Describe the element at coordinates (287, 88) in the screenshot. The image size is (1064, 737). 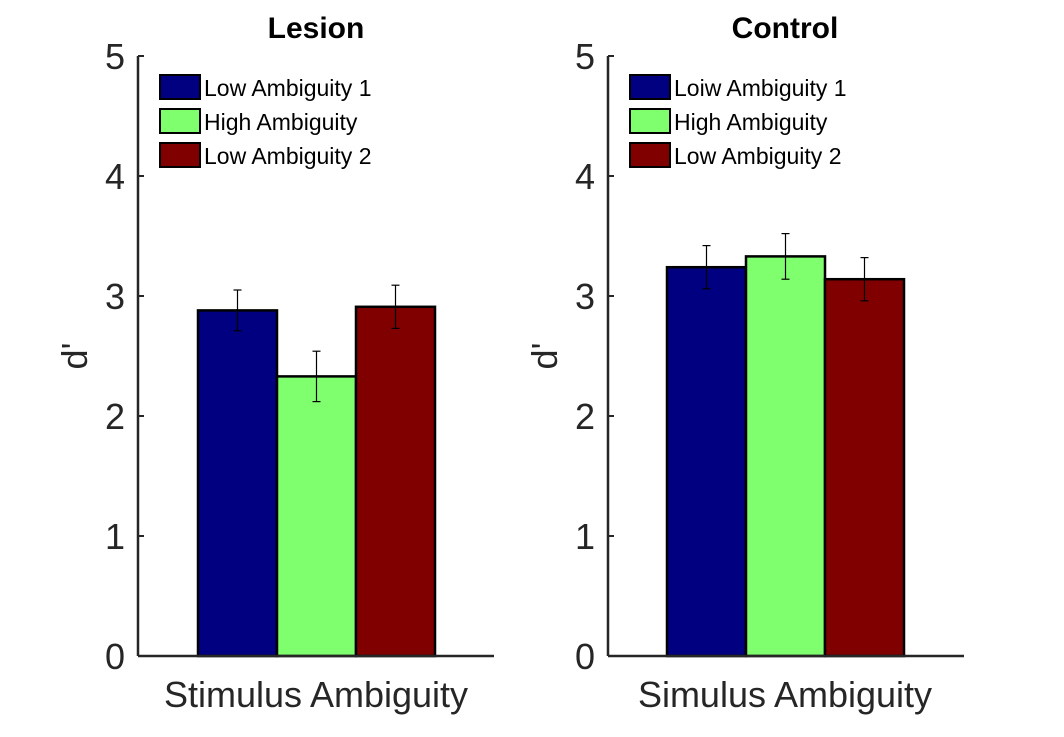
I see `legend-label: Low Ambiguity 1` at that location.